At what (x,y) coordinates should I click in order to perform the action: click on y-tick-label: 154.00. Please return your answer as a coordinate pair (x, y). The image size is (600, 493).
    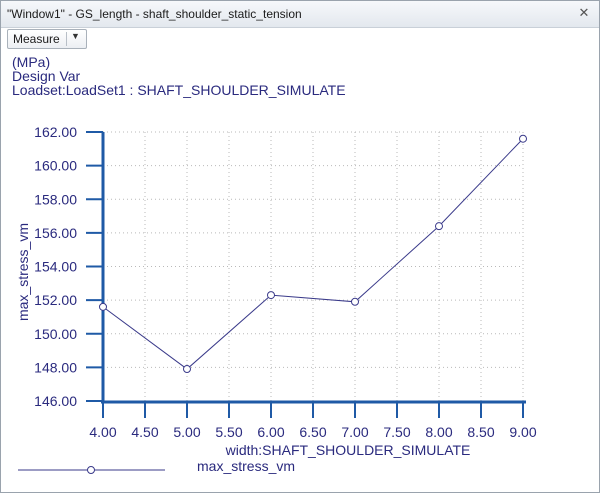
    Looking at the image, I should click on (55, 267).